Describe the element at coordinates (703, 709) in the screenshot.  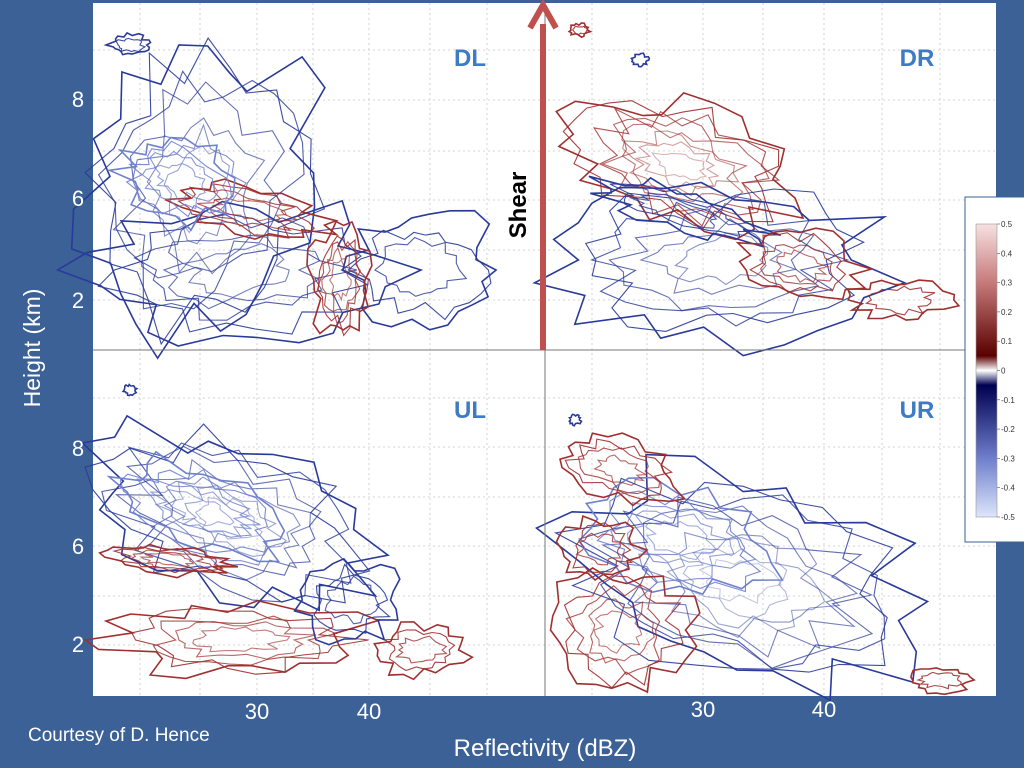
I see `x-tick-label-30-right: 30` at that location.